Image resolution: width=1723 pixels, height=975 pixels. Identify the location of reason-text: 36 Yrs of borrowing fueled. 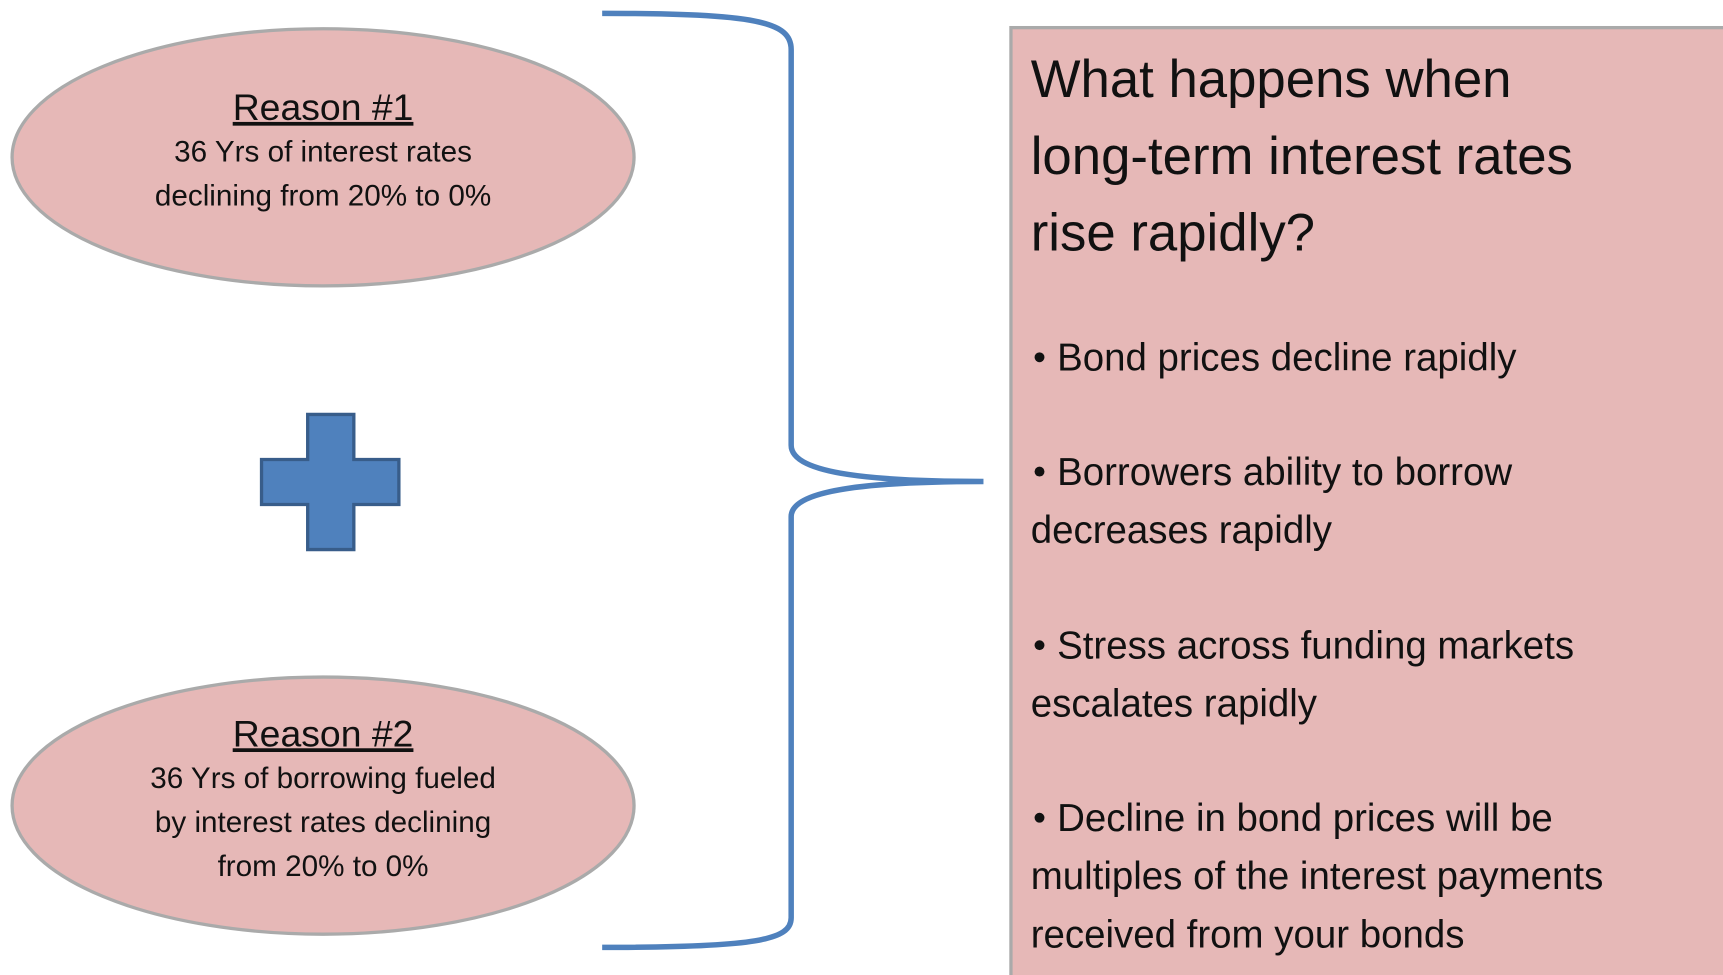
(323, 778).